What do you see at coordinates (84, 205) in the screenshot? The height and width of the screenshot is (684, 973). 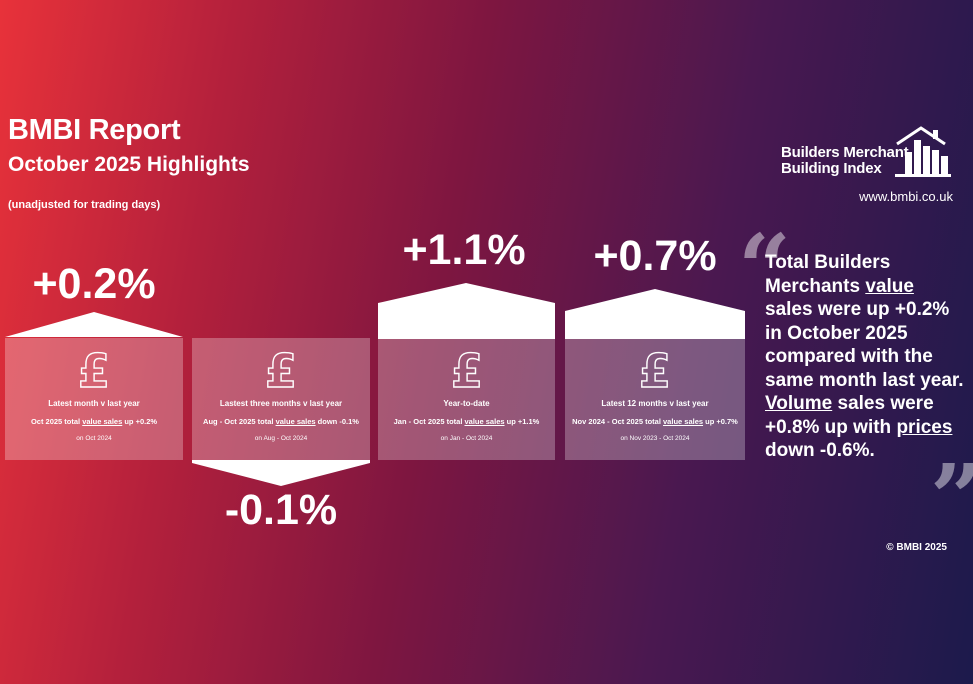 I see `report-note: (unadjusted for trading days)` at bounding box center [84, 205].